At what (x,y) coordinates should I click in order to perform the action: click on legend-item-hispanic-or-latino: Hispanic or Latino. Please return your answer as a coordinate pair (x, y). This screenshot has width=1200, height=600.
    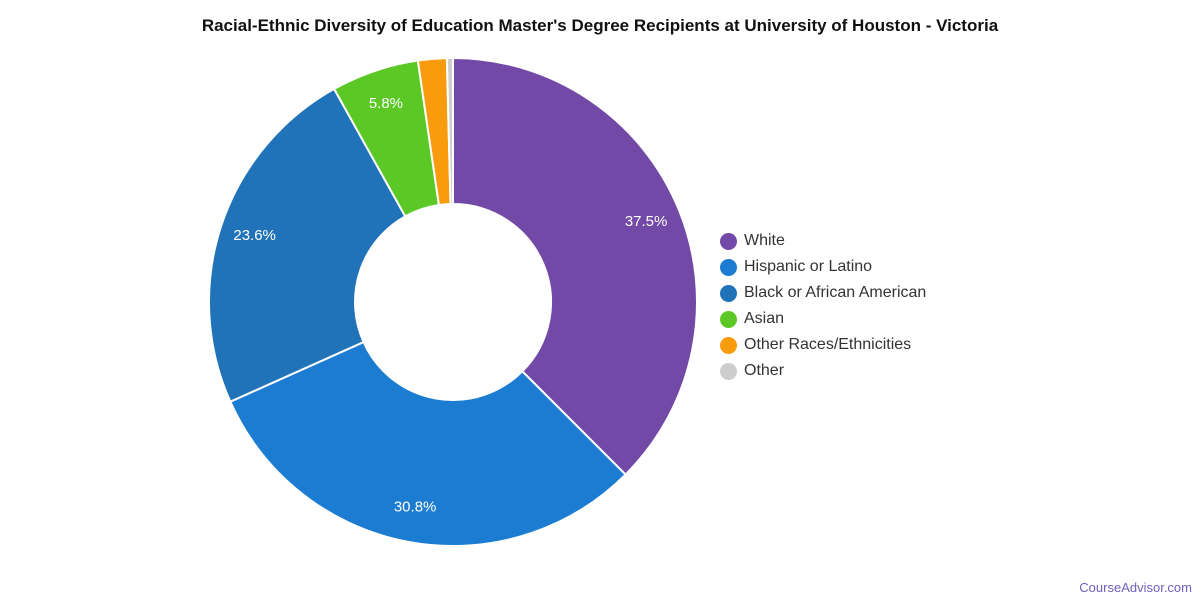
    Looking at the image, I should click on (823, 267).